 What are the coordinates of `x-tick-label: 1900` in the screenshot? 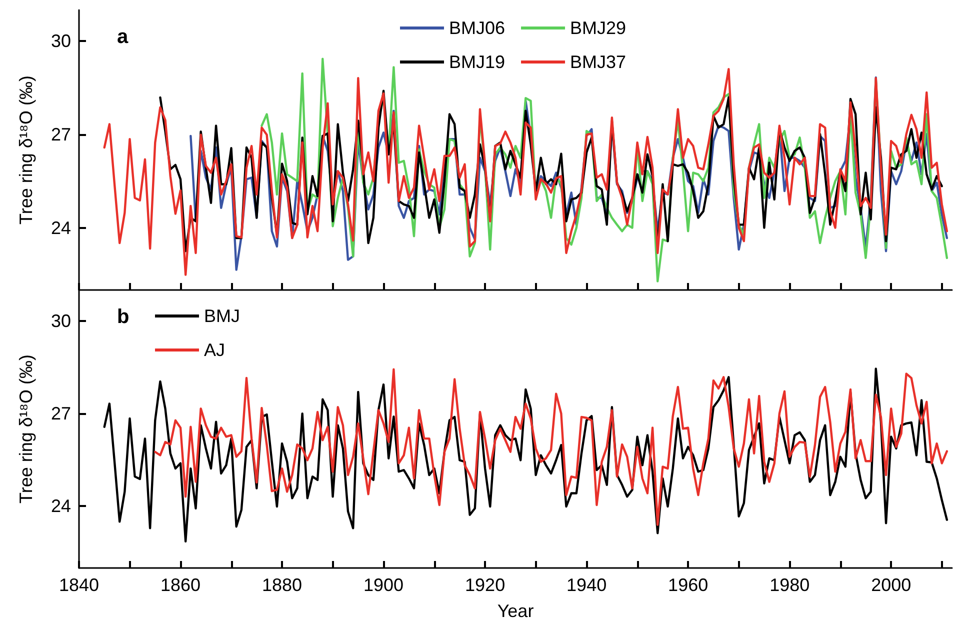 It's located at (384, 585).